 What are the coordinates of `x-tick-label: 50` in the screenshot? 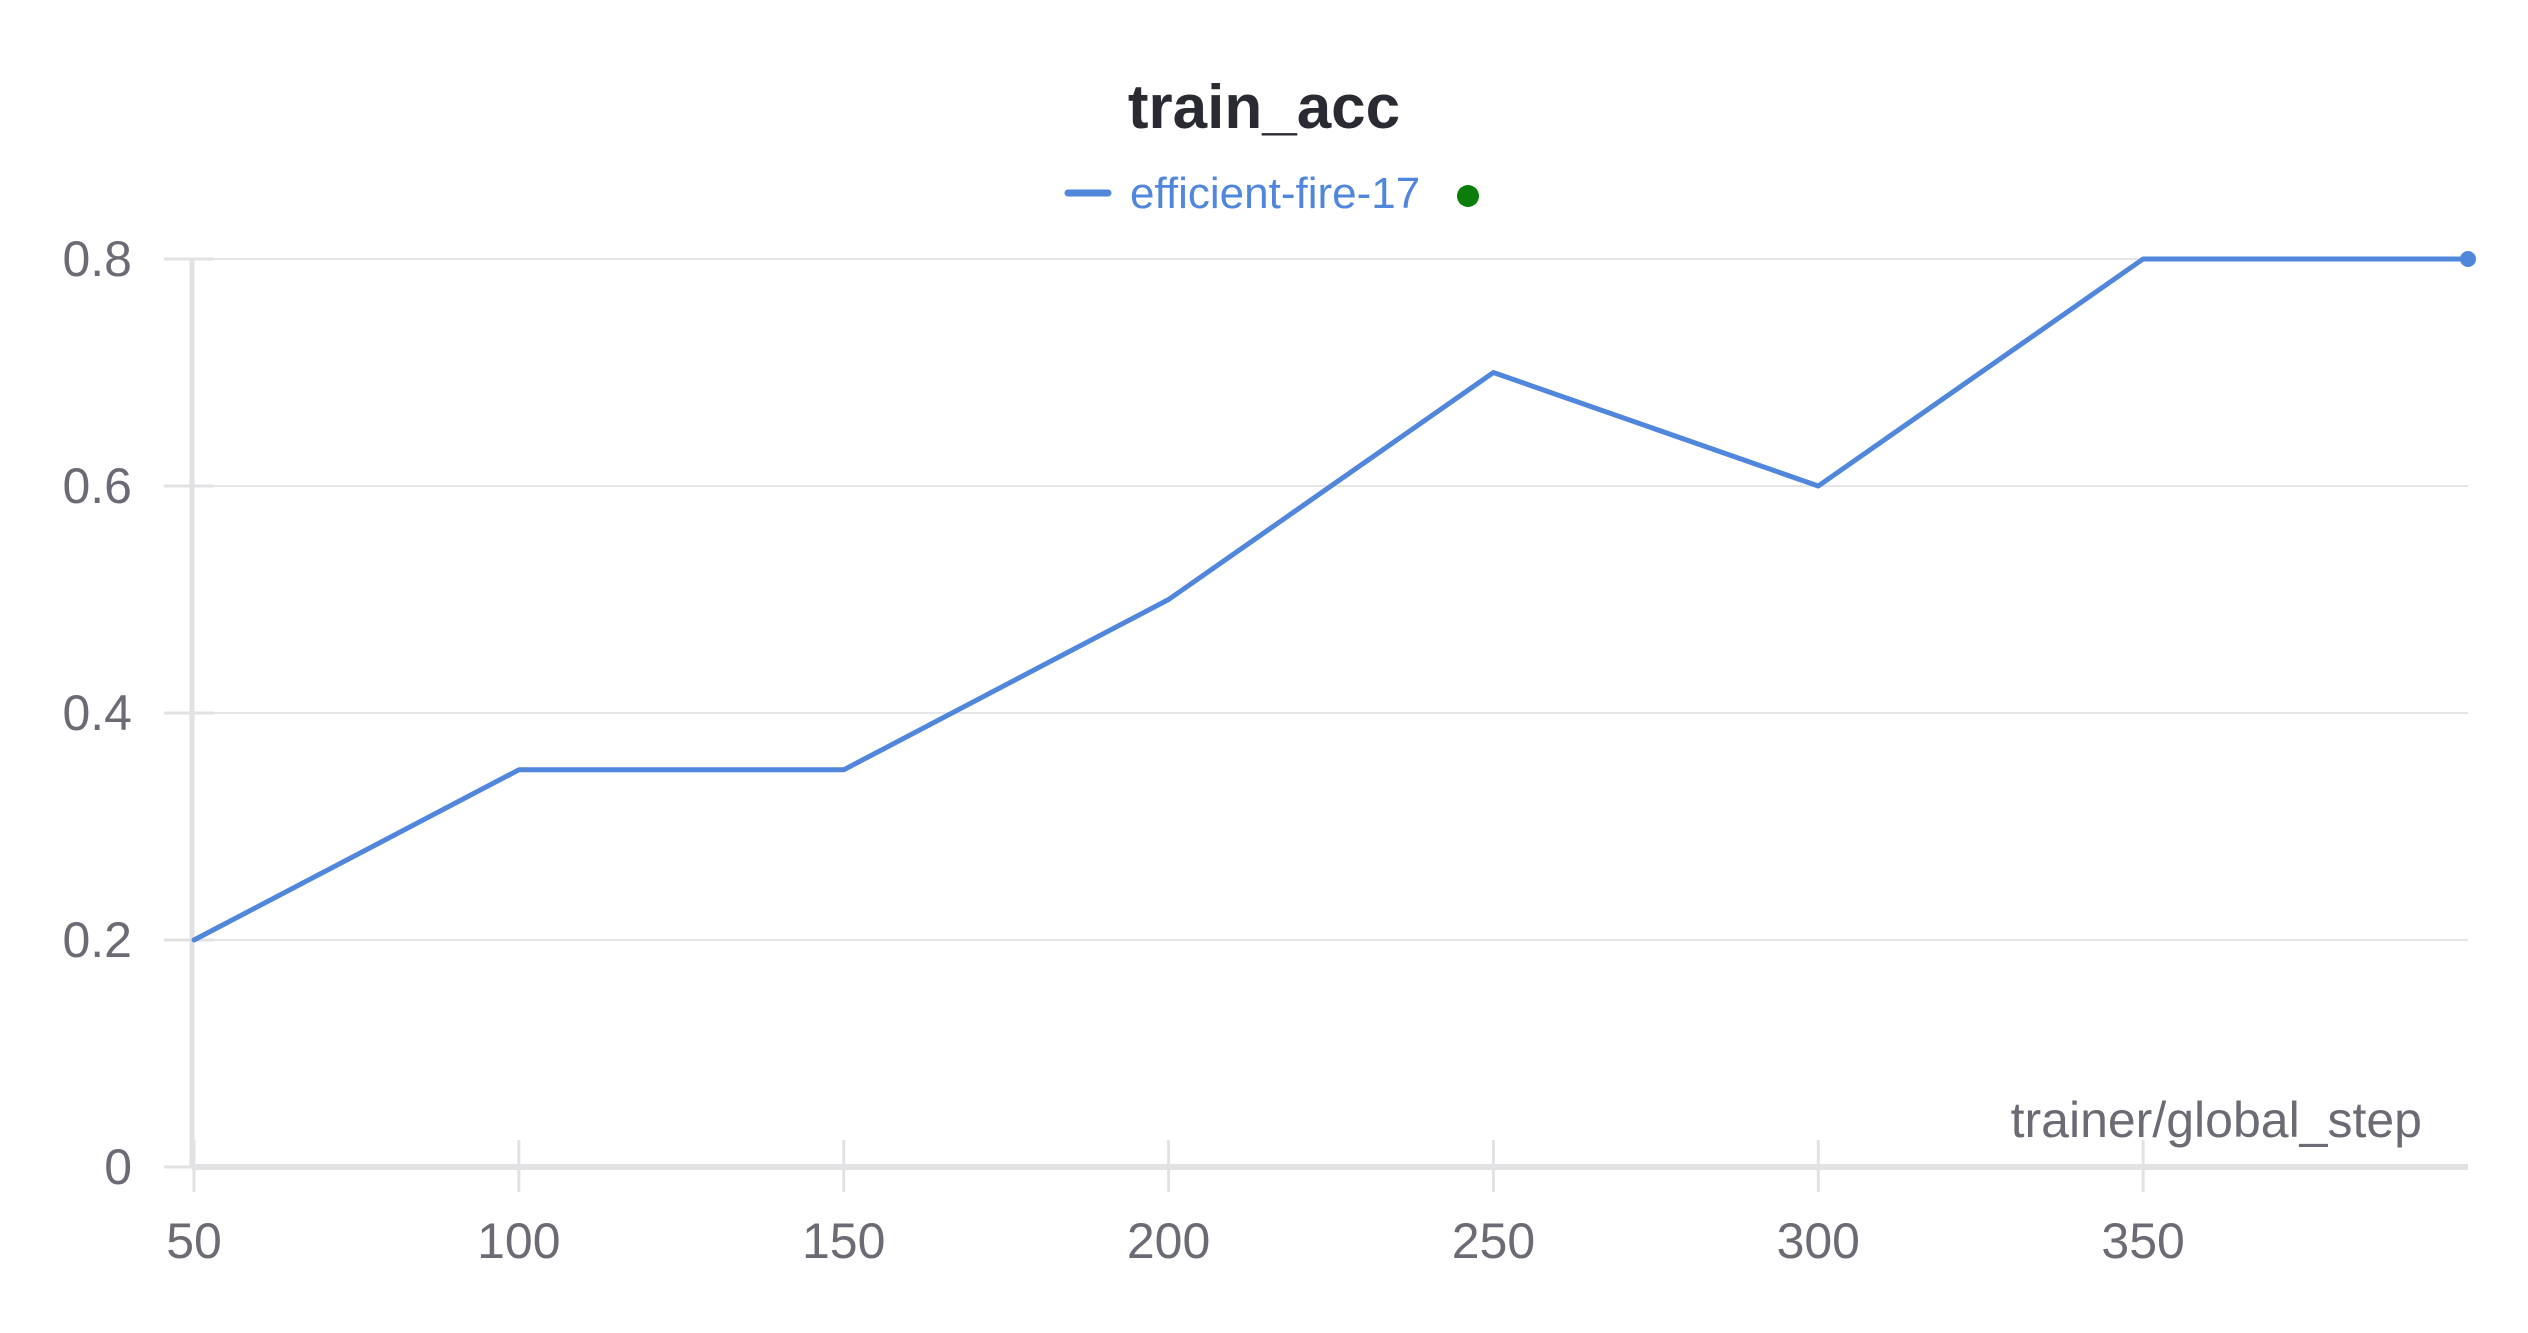 It's located at (194, 1241).